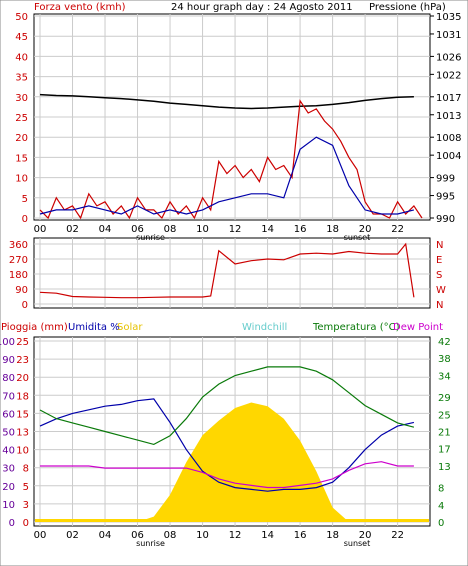  What do you see at coordinates (448, 156) in the screenshot?
I see `y2-tick-label: 1004` at bounding box center [448, 156].